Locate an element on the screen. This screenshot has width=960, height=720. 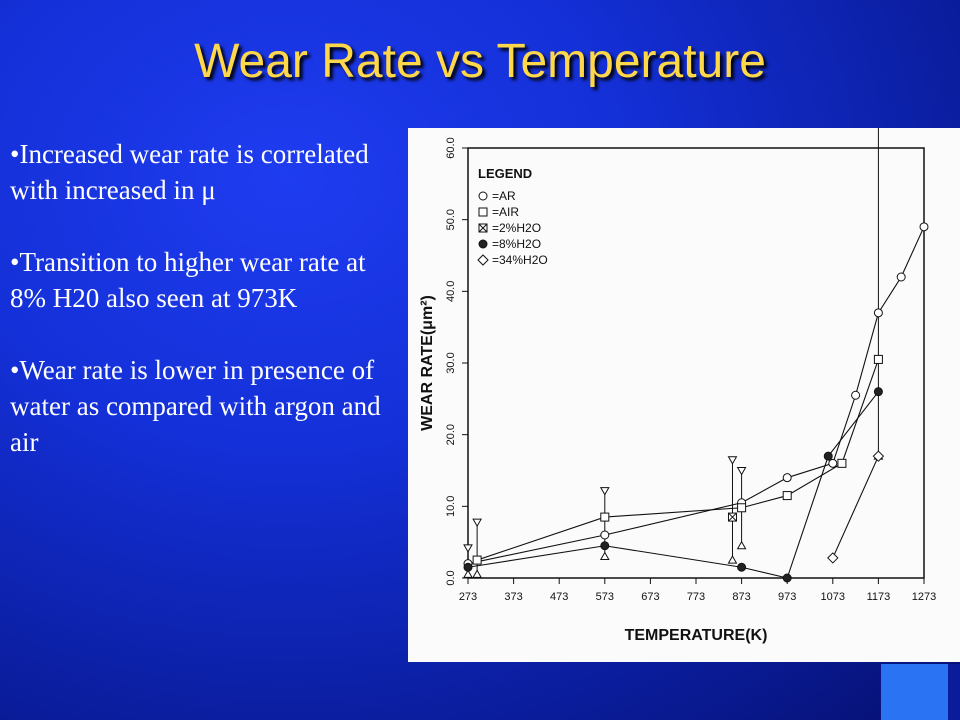
x-tick-label: 473 is located at coordinates (559, 597).